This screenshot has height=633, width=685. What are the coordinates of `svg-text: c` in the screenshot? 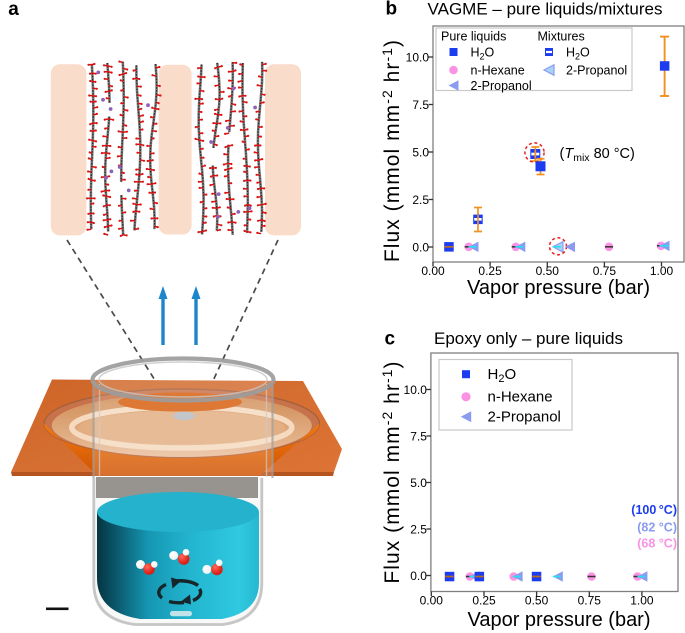 It's located at (390, 339).